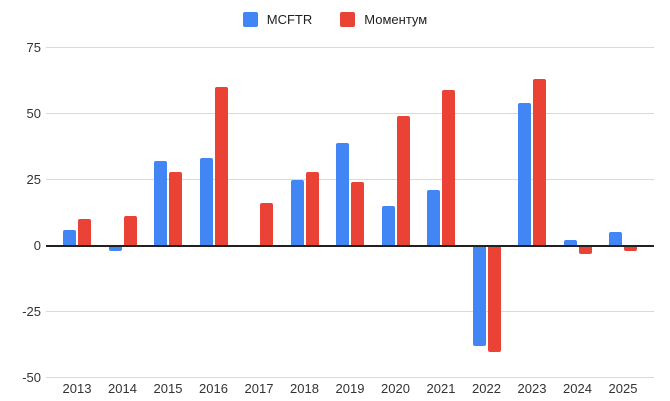 Image resolution: width=670 pixels, height=401 pixels. What do you see at coordinates (168, 388) in the screenshot?
I see `x-tick-label-2015: 2015` at bounding box center [168, 388].